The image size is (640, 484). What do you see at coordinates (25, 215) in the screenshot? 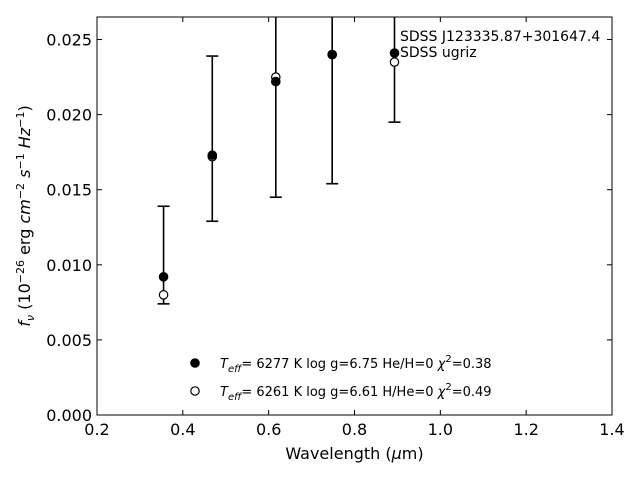
I see `y-axis-label: fν (10−26 erg cm−2 s−1 Hz−1)` at bounding box center [25, 215].